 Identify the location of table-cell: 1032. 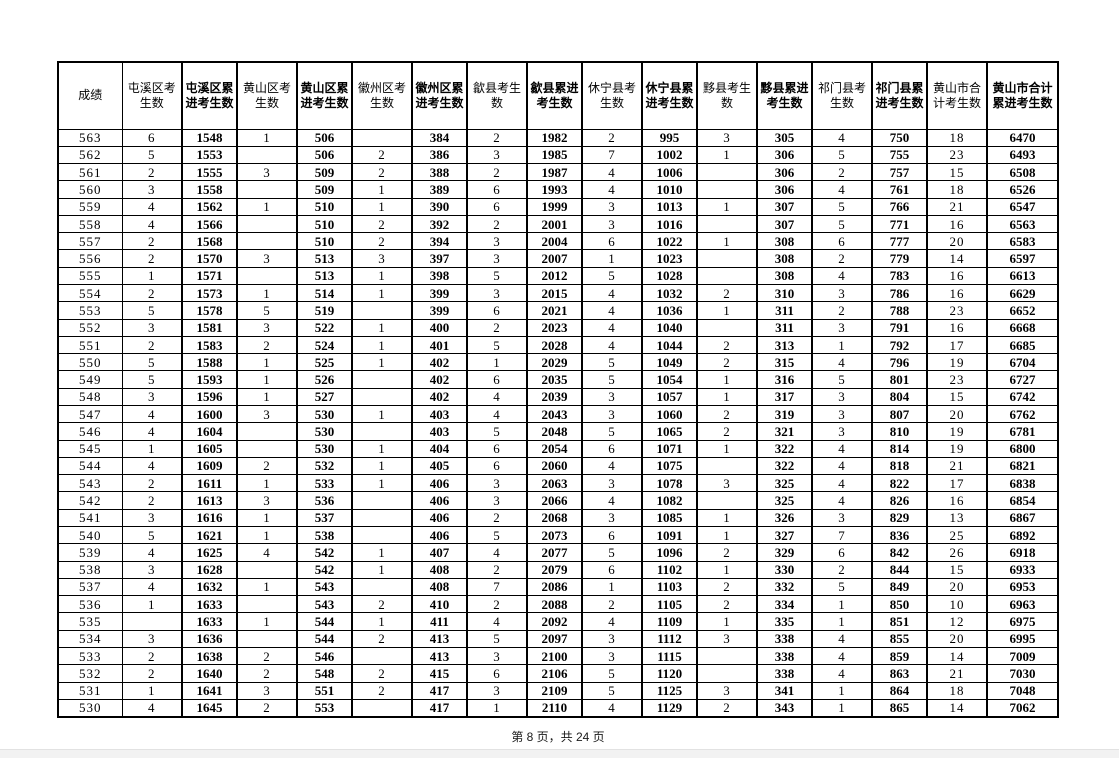
(669, 293).